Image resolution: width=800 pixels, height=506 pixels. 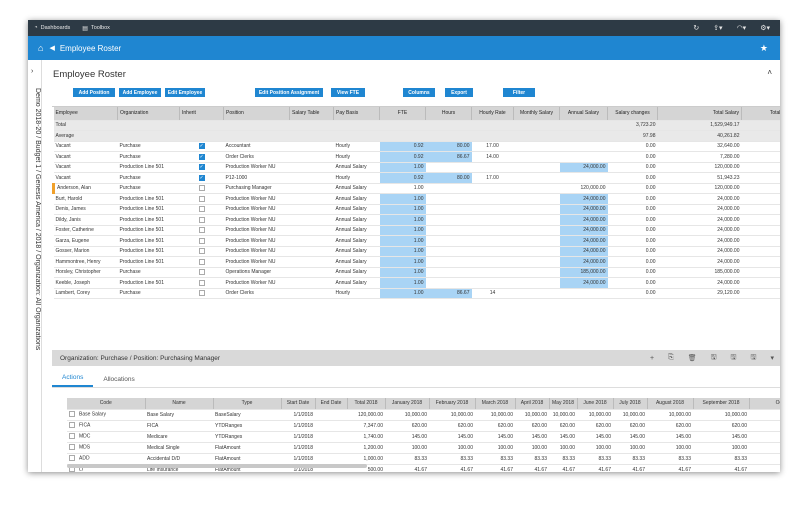 I want to click on cell-position: Purchasing Manager, so click(x=256, y=188).